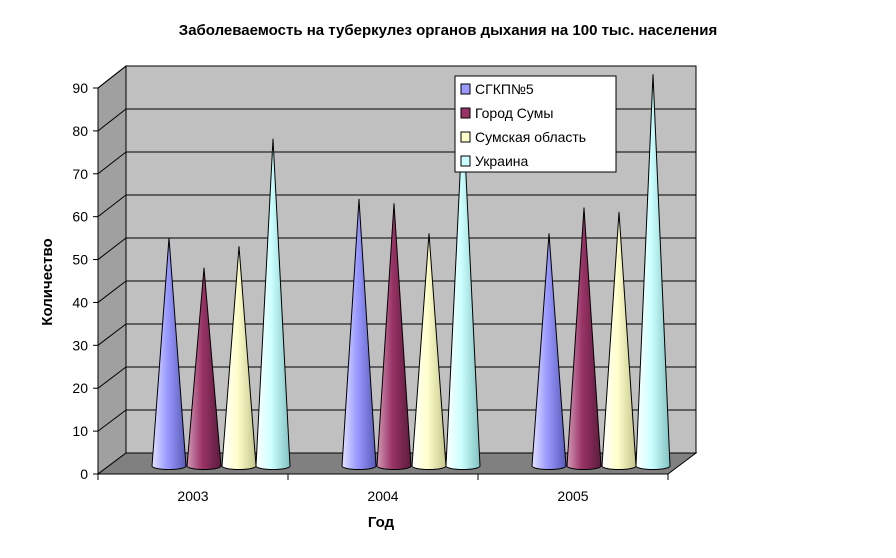  What do you see at coordinates (84, 474) in the screenshot?
I see `y-tick-label: 0` at bounding box center [84, 474].